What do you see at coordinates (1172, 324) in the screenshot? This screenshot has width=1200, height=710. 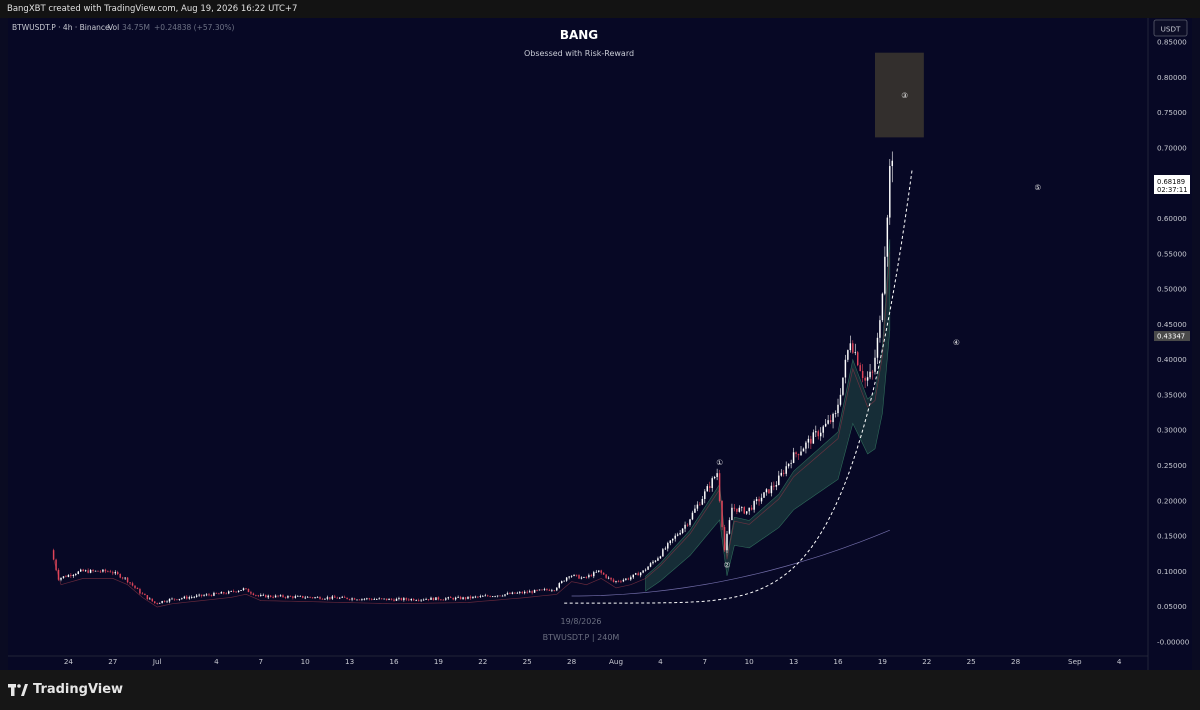 I see `y-tick-label: 0.45000` at bounding box center [1172, 324].